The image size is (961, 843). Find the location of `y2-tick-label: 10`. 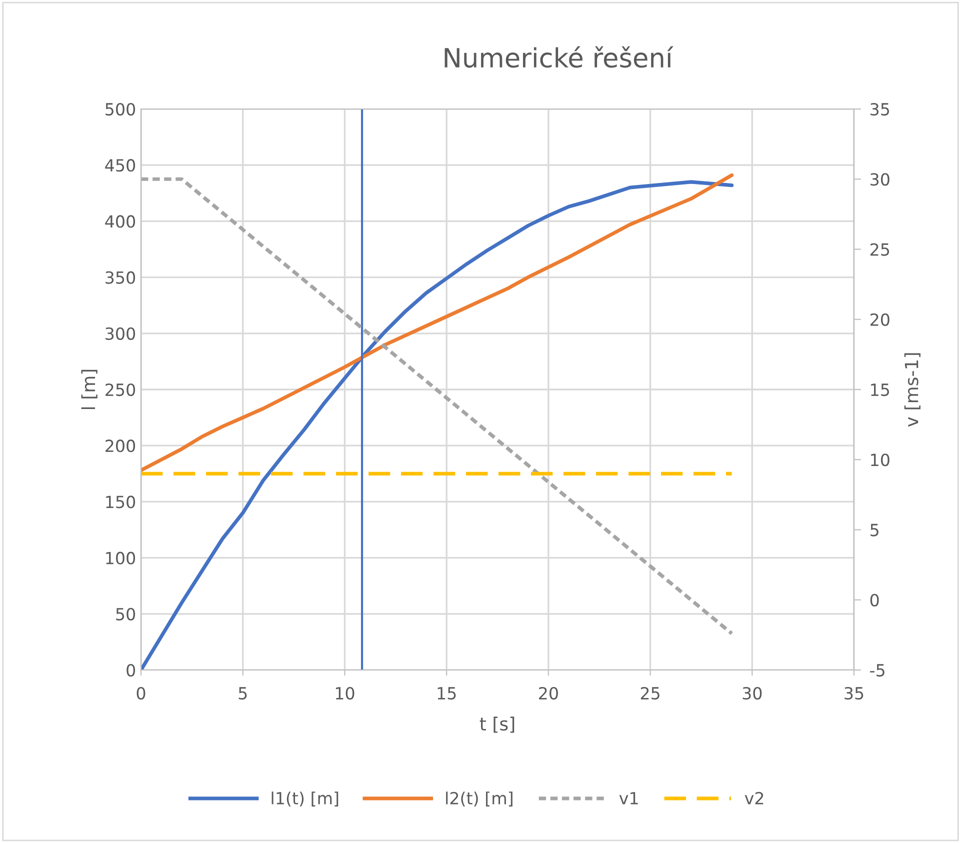

y2-tick-label: 10 is located at coordinates (880, 460).